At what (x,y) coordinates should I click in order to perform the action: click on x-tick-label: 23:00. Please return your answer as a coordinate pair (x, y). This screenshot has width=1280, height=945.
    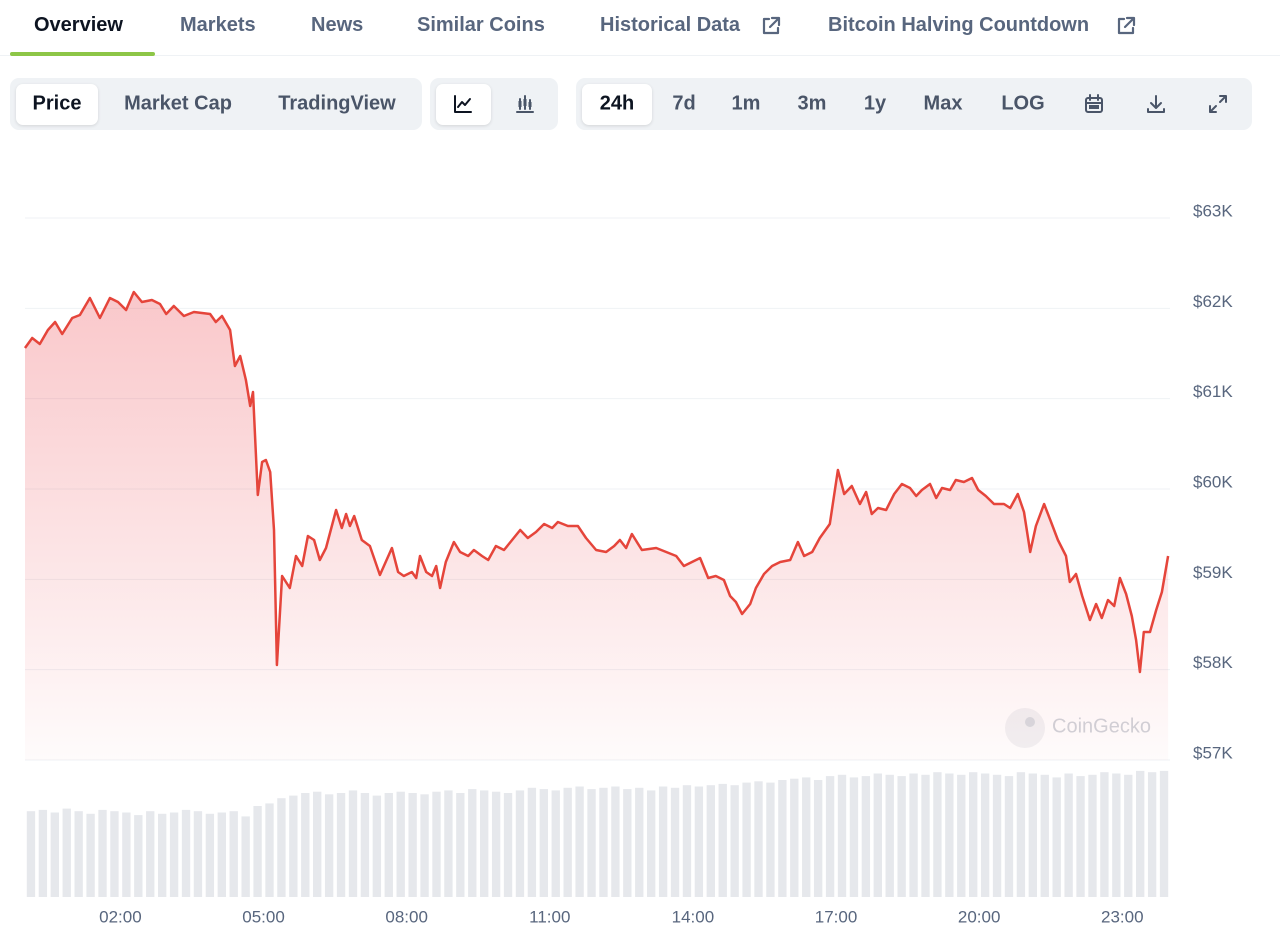
    Looking at the image, I should click on (1122, 916).